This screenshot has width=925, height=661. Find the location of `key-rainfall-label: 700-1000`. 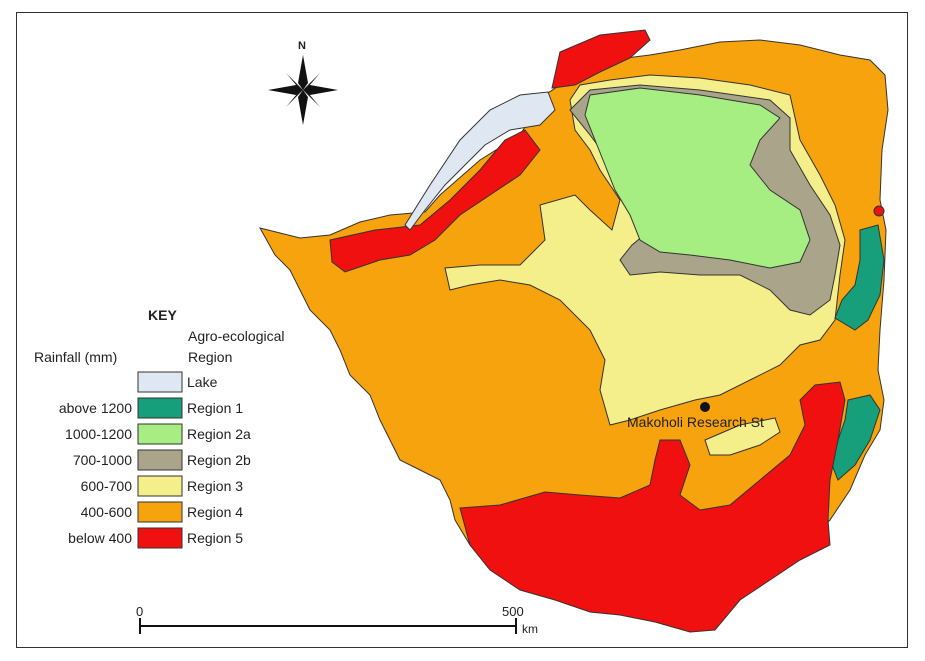

key-rainfall-label: 700-1000 is located at coordinates (102, 460).